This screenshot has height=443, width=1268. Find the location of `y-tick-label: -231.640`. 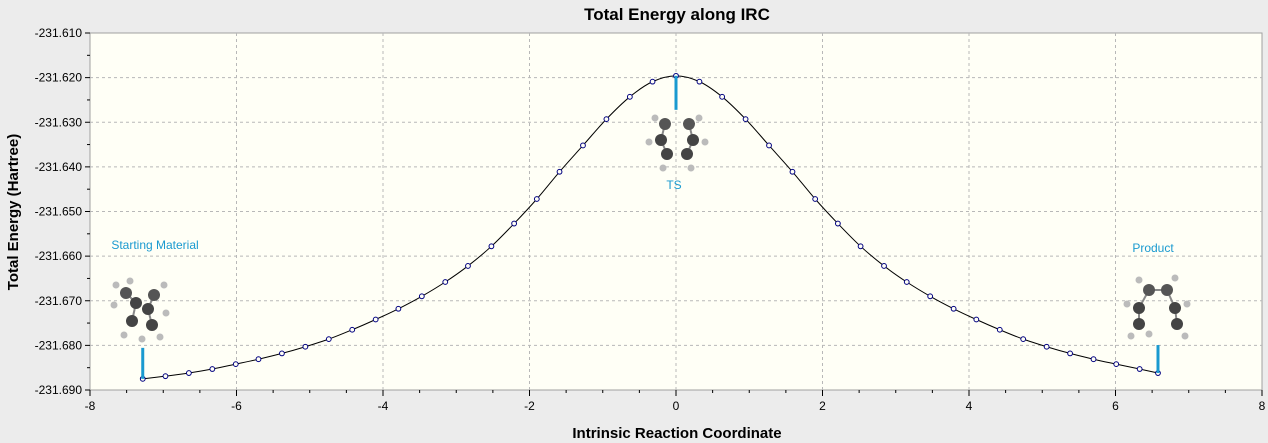

y-tick-label: -231.640 is located at coordinates (59, 167).